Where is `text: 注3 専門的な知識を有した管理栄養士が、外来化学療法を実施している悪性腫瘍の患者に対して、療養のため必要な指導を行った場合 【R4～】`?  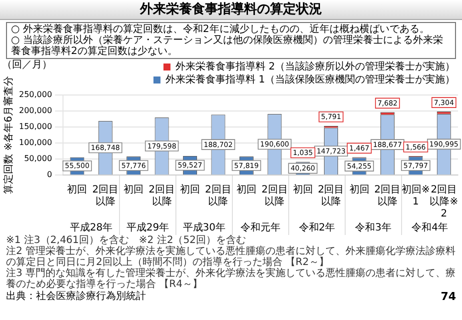
text: 注3 専門的な知識を有した管理栄養士が、外来化学療法を実施している悪性腫瘍の患者に対して、療養のため必要な指導を行った場合 【R4～】 is located at coordinates (231, 279).